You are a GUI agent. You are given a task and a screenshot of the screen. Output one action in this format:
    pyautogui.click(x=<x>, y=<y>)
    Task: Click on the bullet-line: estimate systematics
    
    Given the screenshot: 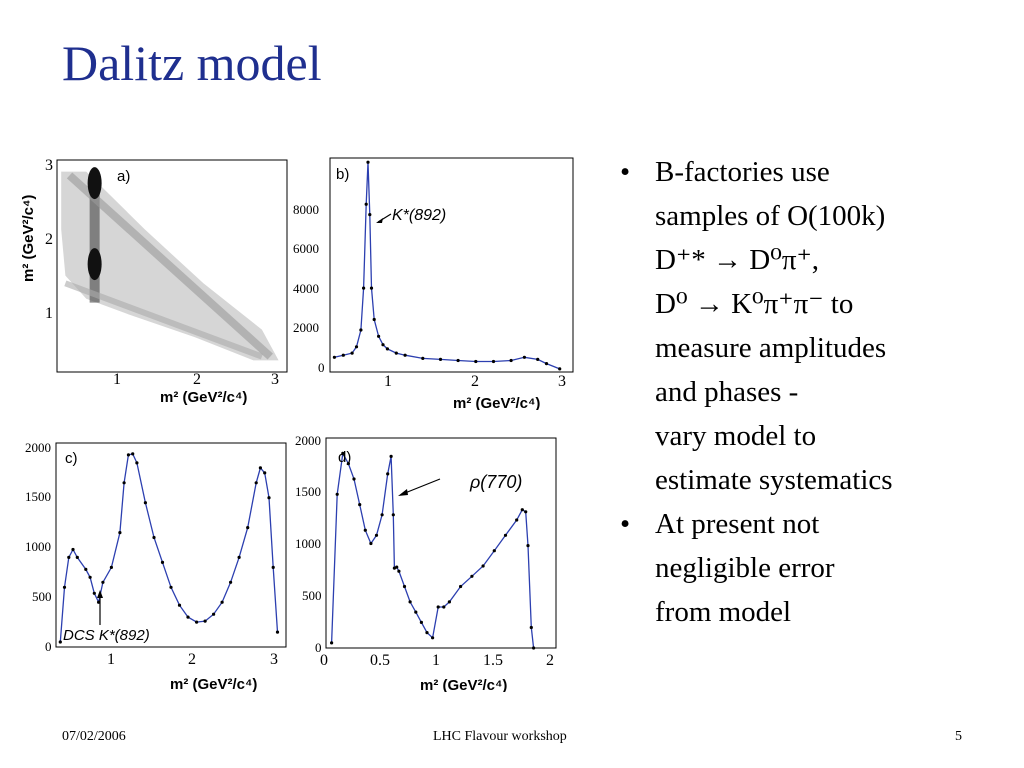 What is the action you would take?
    pyautogui.click(x=774, y=480)
    